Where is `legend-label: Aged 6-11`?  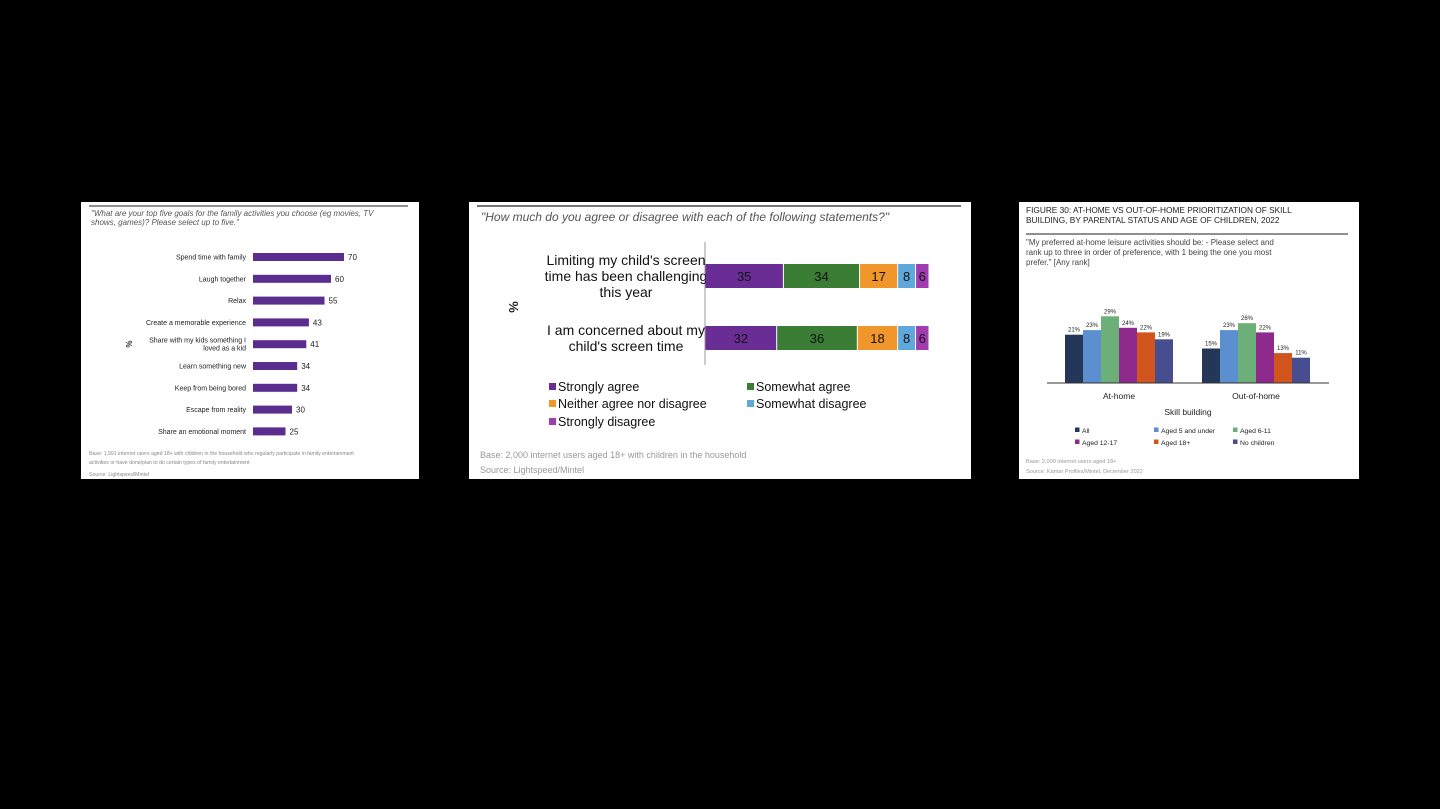 legend-label: Aged 6-11 is located at coordinates (1255, 431).